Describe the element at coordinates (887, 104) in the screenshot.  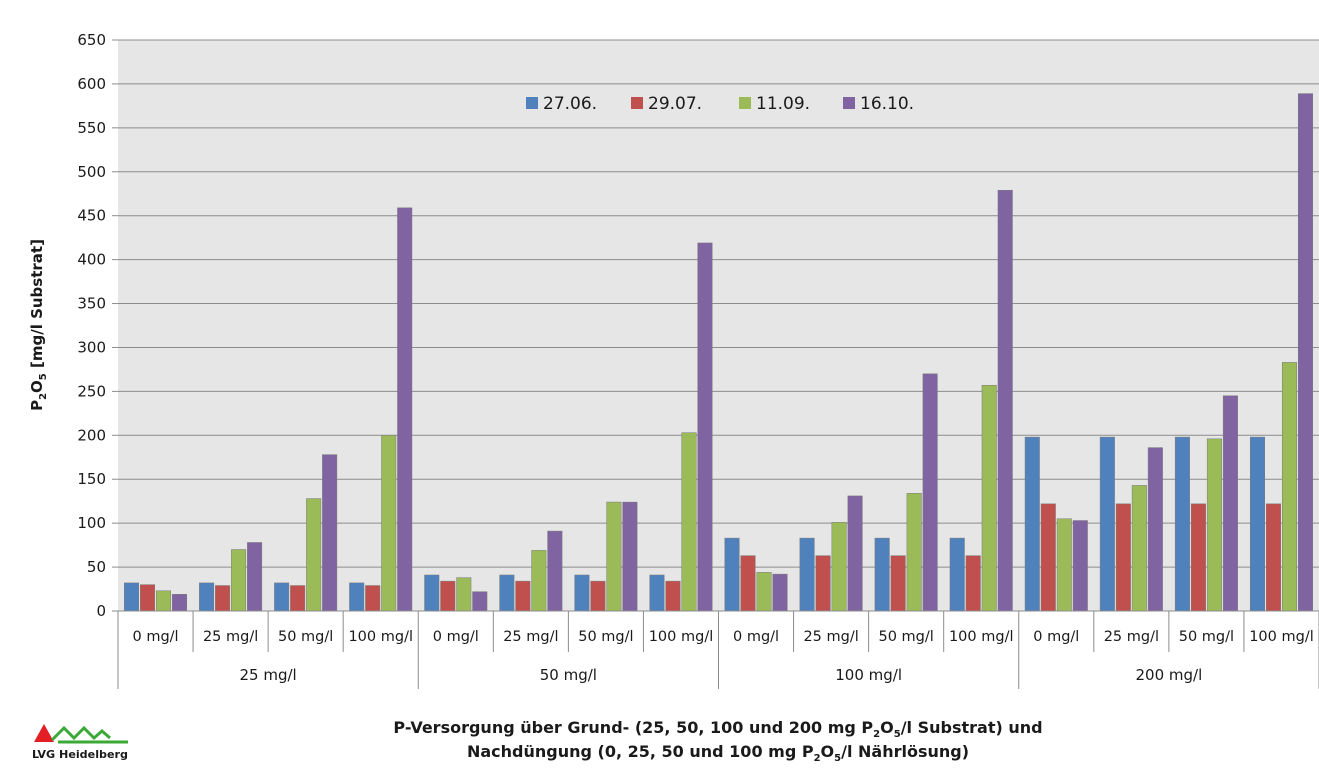
I see `legend-label: 16.10.` at that location.